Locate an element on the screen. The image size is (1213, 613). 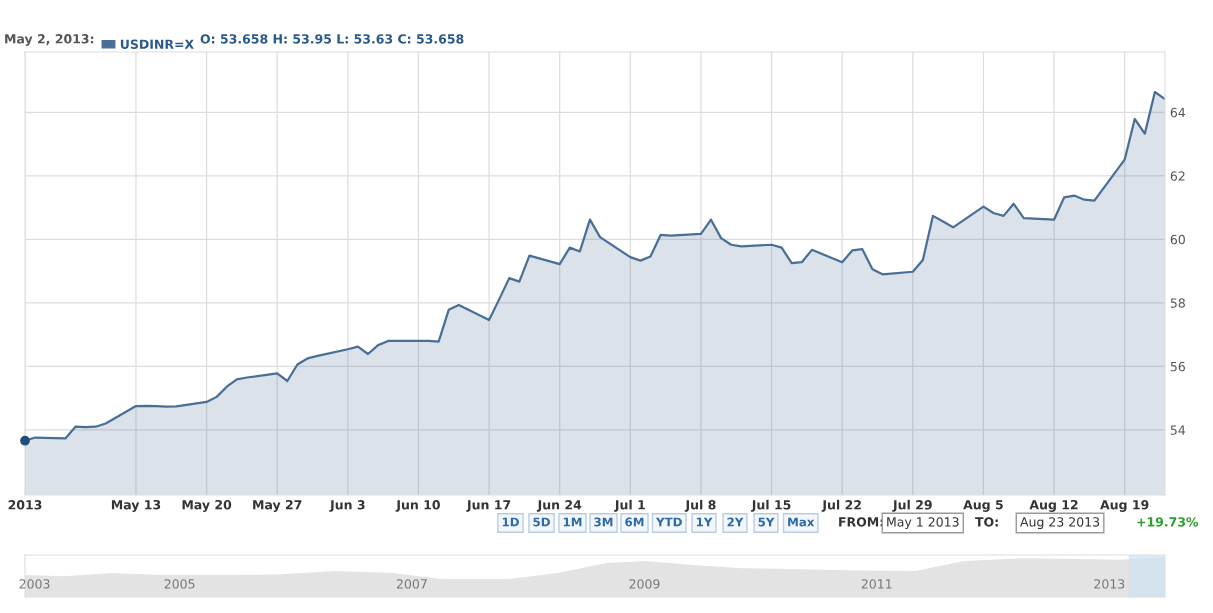
y-tick-label: 56 is located at coordinates (1177, 366).